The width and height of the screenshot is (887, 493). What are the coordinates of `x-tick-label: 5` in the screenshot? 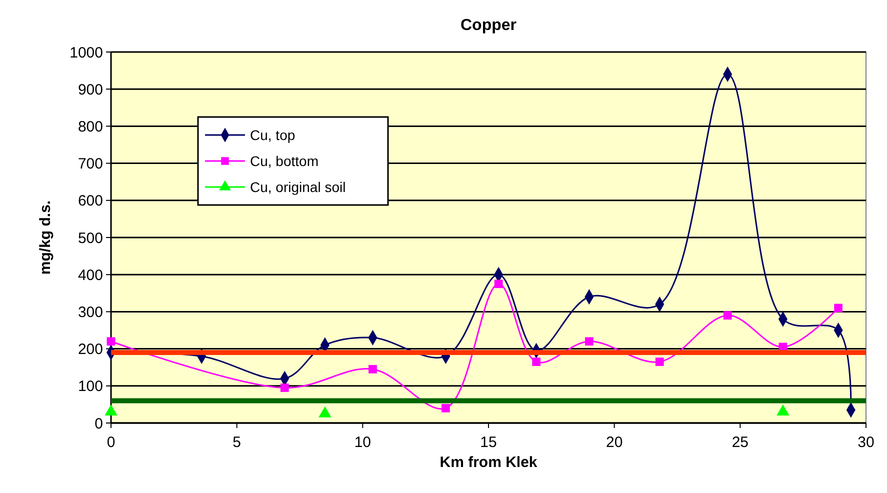 It's located at (237, 442).